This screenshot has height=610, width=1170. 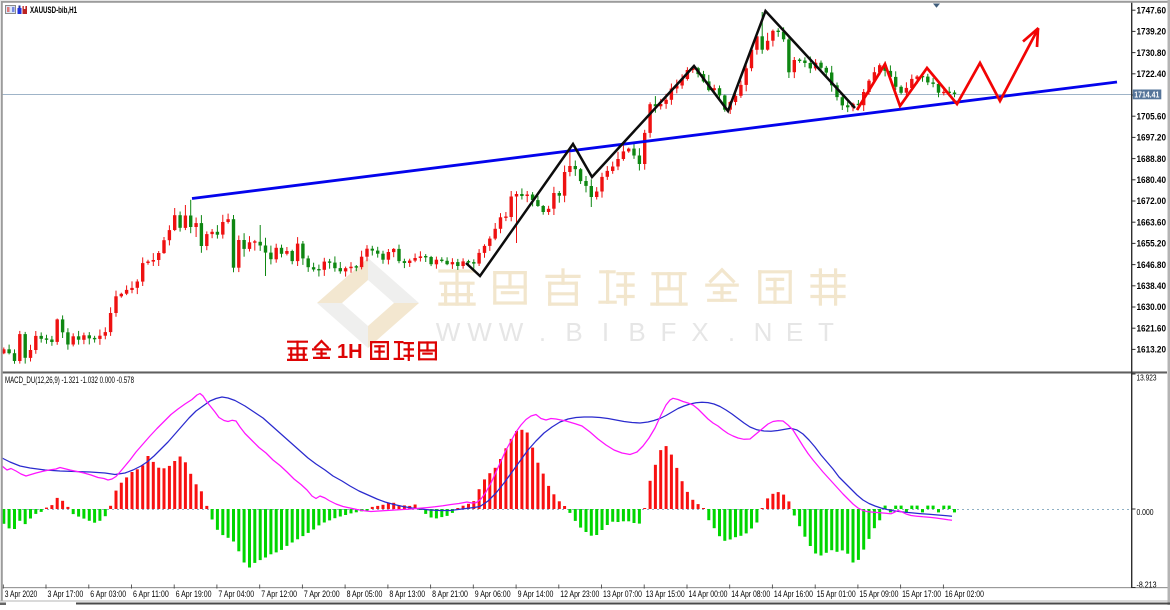 What do you see at coordinates (493, 594) in the screenshot?
I see `svg-text: 9 Apr 06:00` at bounding box center [493, 594].